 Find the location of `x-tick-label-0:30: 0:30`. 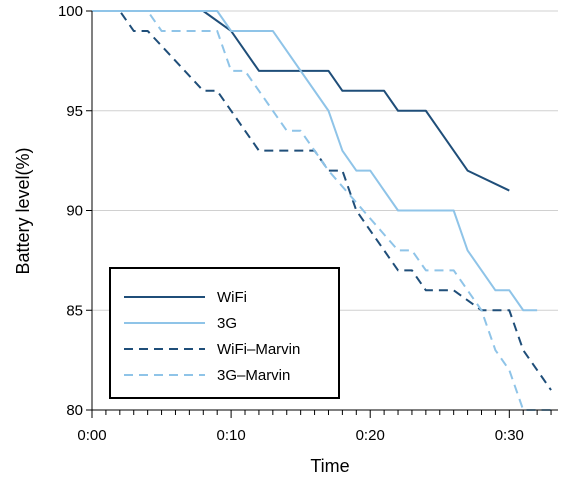

x-tick-label-0:30: 0:30 is located at coordinates (509, 435).